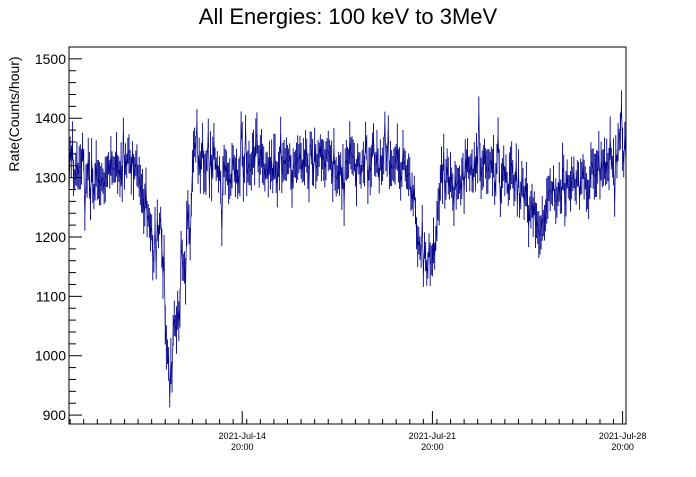 The image size is (696, 477). What do you see at coordinates (348, 16) in the screenshot?
I see `chart-title: All Energies: 100 keV to 3MeV` at bounding box center [348, 16].